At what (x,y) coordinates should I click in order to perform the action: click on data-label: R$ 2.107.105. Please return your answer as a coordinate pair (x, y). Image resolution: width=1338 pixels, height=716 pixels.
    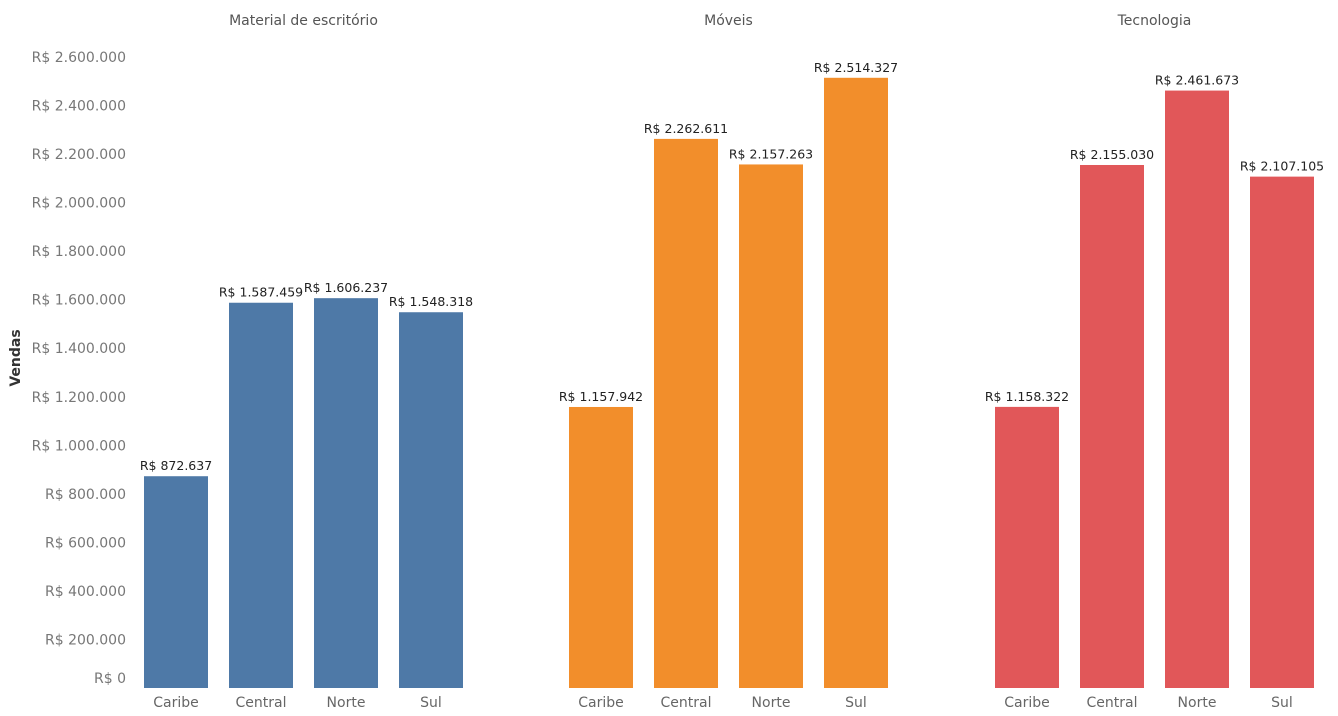
    Looking at the image, I should click on (1282, 166).